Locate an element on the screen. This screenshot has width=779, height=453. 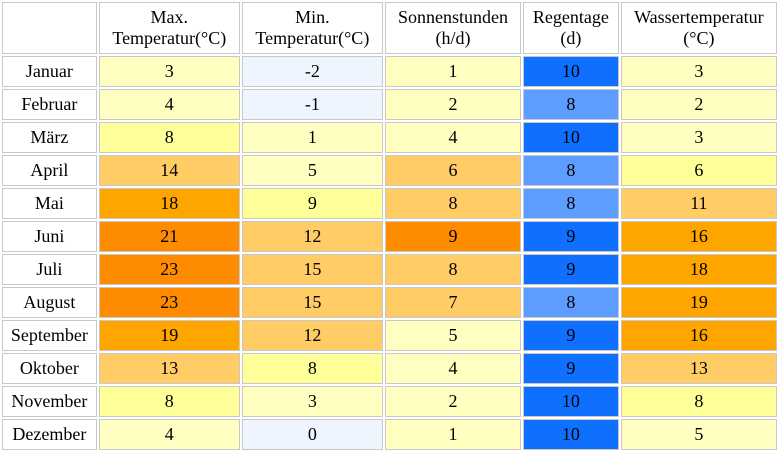
table-row: Februar 4 -1 2 8 2 is located at coordinates (389, 104).